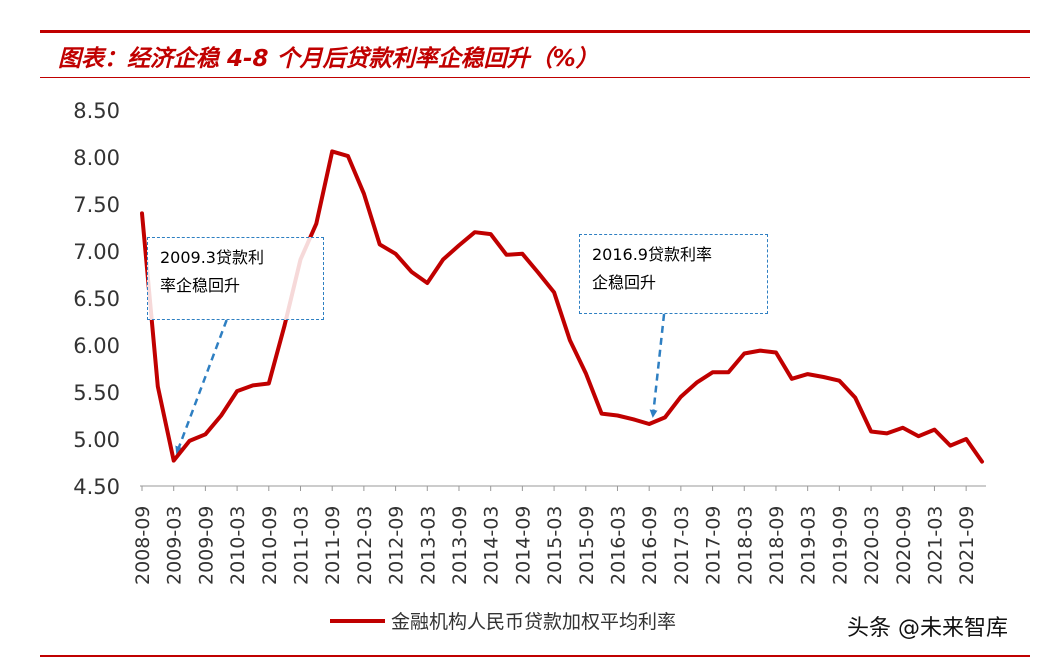 The image size is (1060, 659). What do you see at coordinates (96, 393) in the screenshot?
I see `y-tick-label: 5.50` at bounding box center [96, 393].